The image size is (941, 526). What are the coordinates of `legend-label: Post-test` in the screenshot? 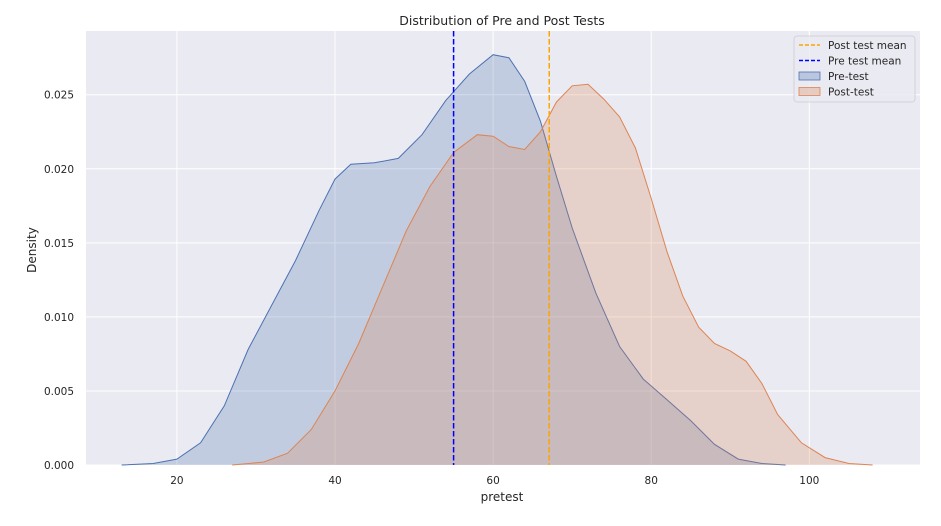 It's located at (851, 93).